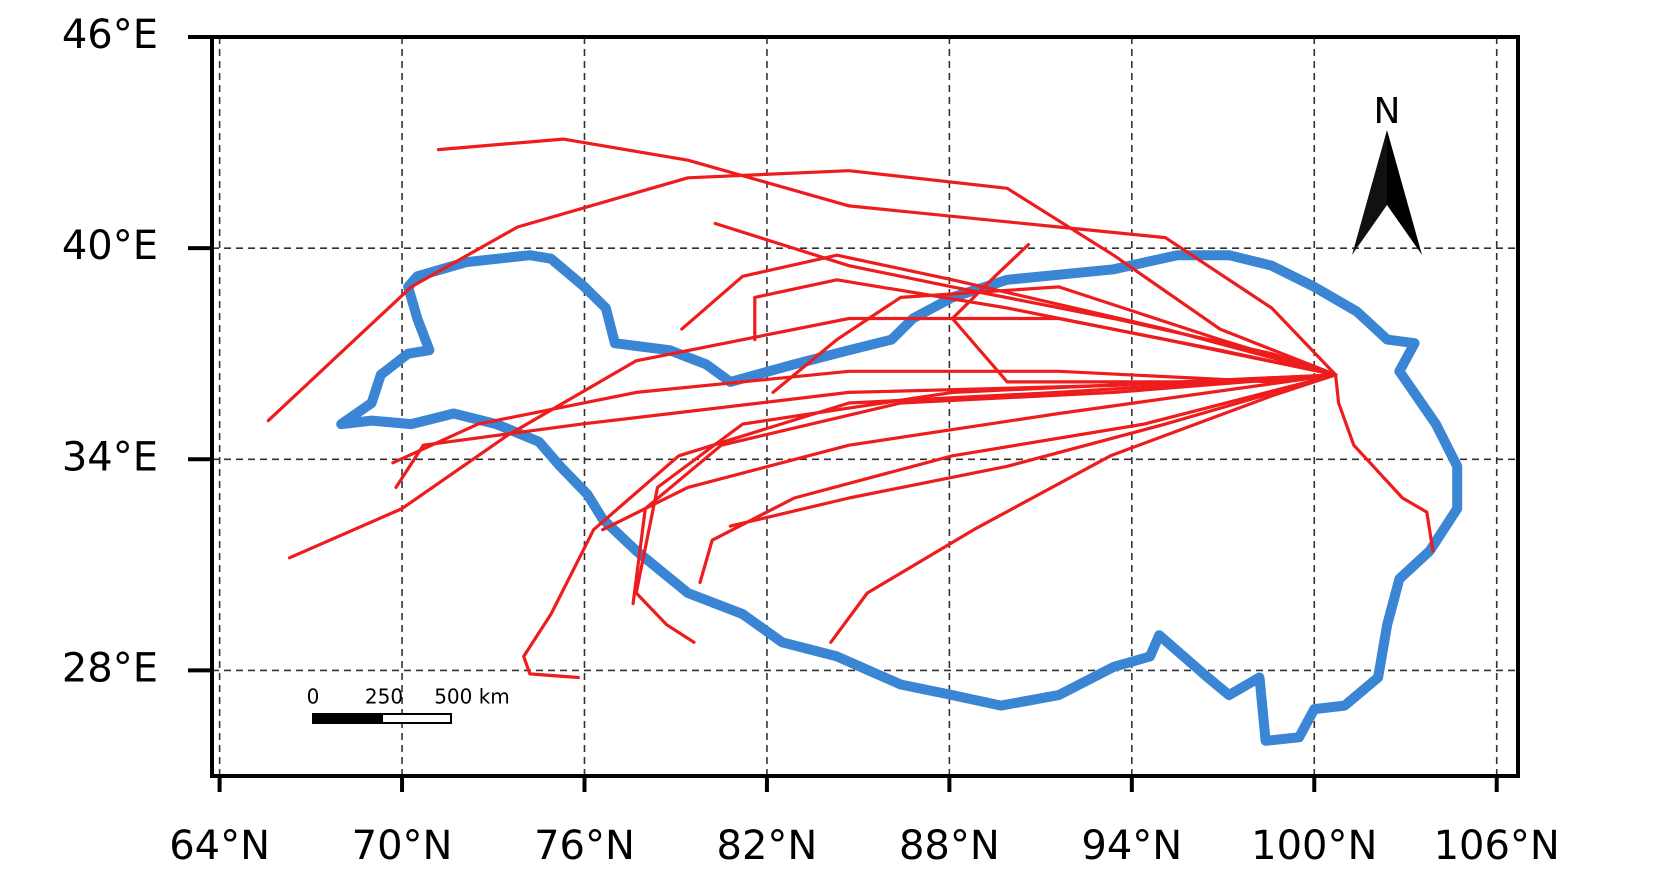 The width and height of the screenshot is (1654, 879). Describe the element at coordinates (110, 668) in the screenshot. I see `y-tick-label: 28°E` at that location.